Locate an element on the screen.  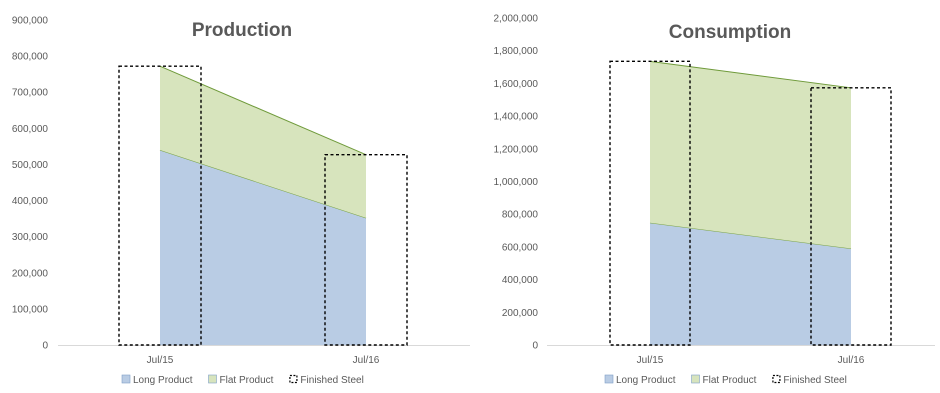
chart-title: Consumption is located at coordinates (730, 32).